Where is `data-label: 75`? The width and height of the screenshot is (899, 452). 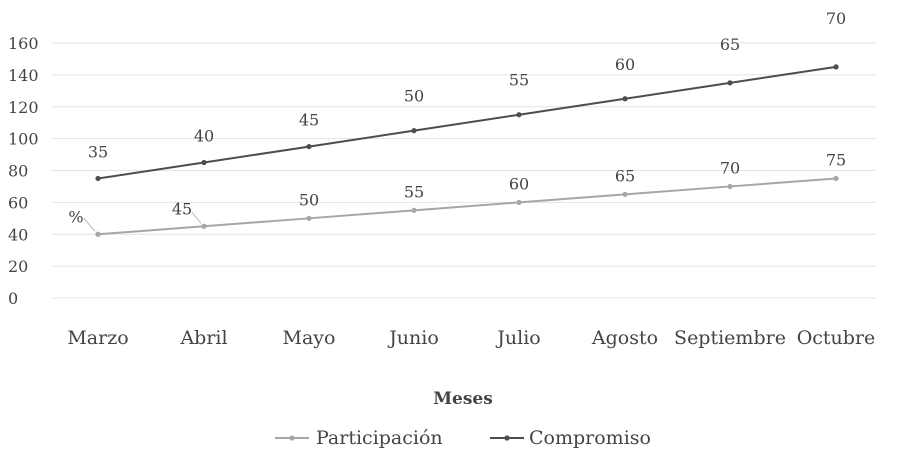 data-label: 75 is located at coordinates (836, 159).